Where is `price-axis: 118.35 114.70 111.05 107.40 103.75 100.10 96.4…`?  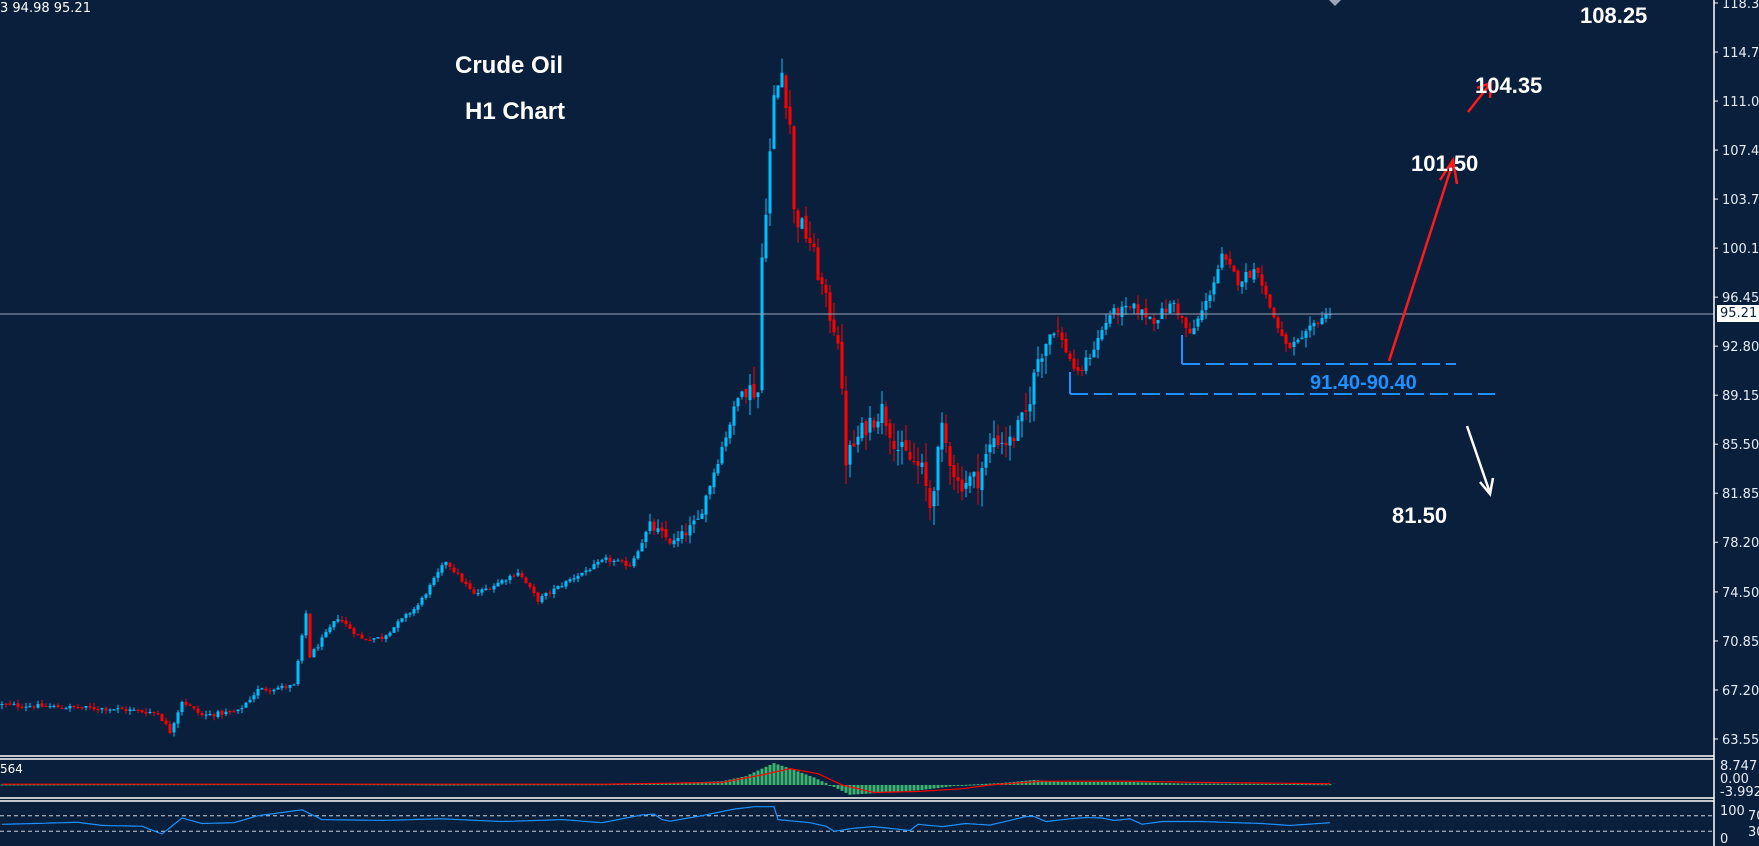
price-axis: 118.35 114.70 111.05 107.40 103.75 100.10 96.4… is located at coordinates (1736, 374).